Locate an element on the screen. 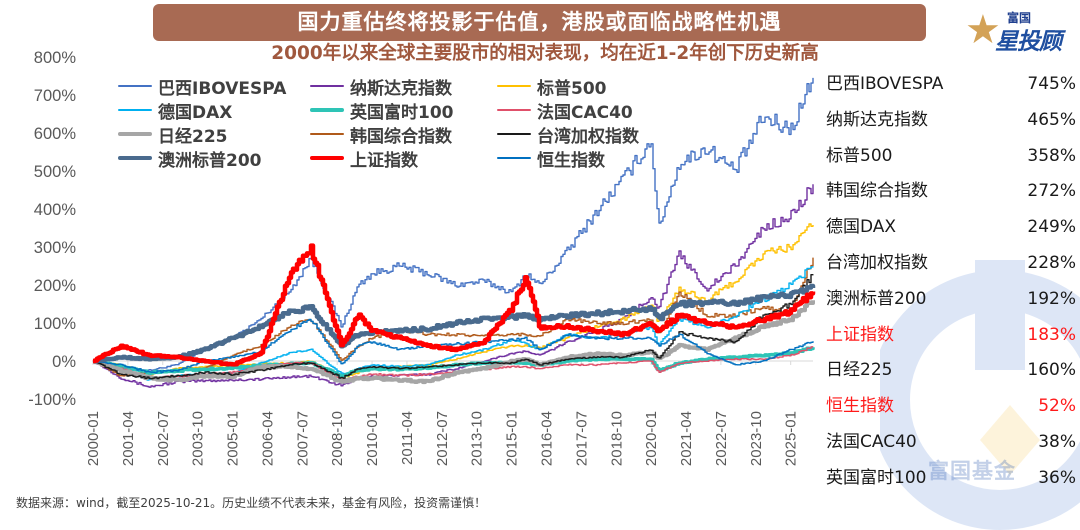 The image size is (1080, 530). x-tick-label: 2007-07 is located at coordinates (302, 438).